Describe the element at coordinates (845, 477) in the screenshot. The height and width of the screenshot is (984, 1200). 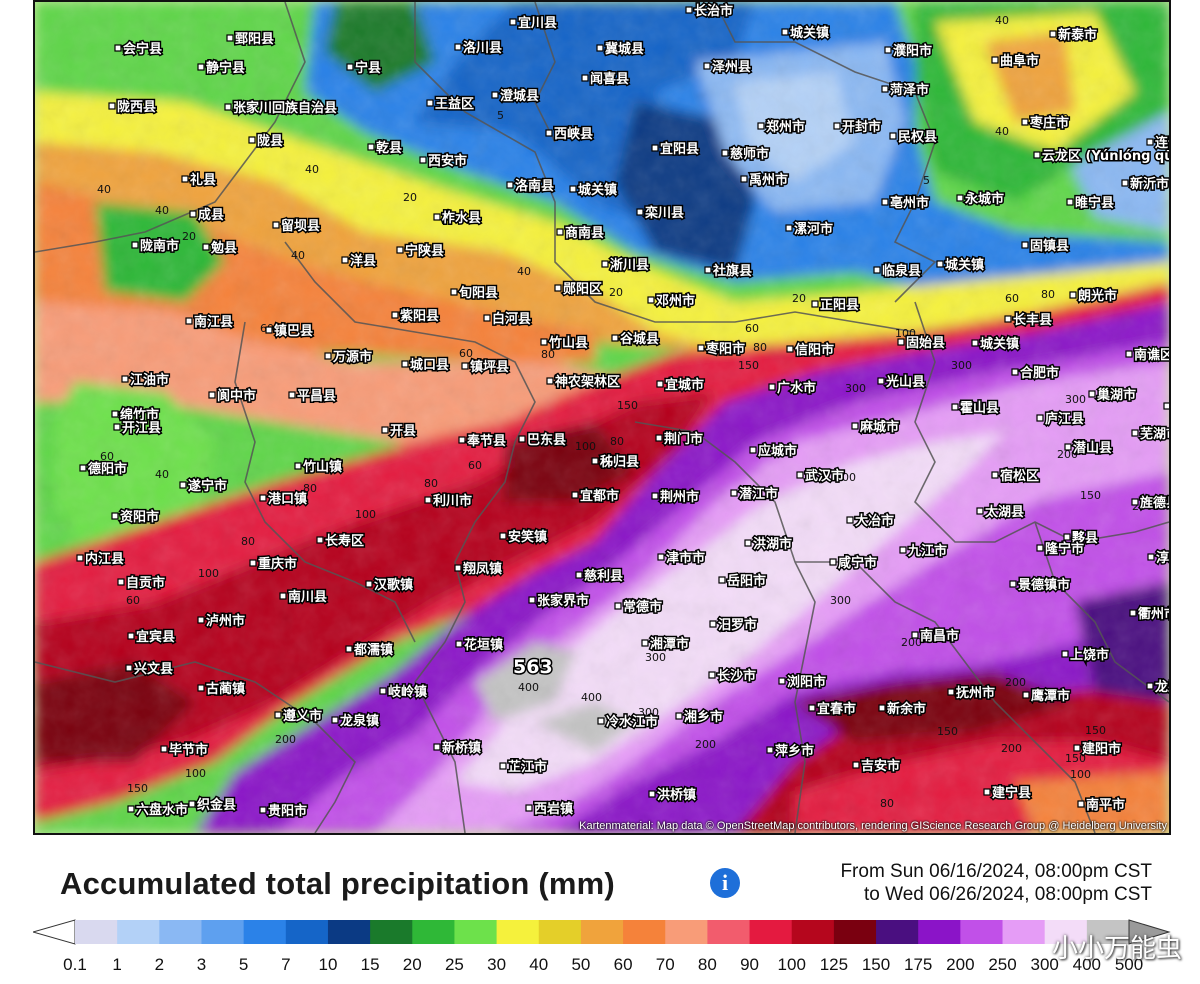
I see `contour-label: 300` at that location.